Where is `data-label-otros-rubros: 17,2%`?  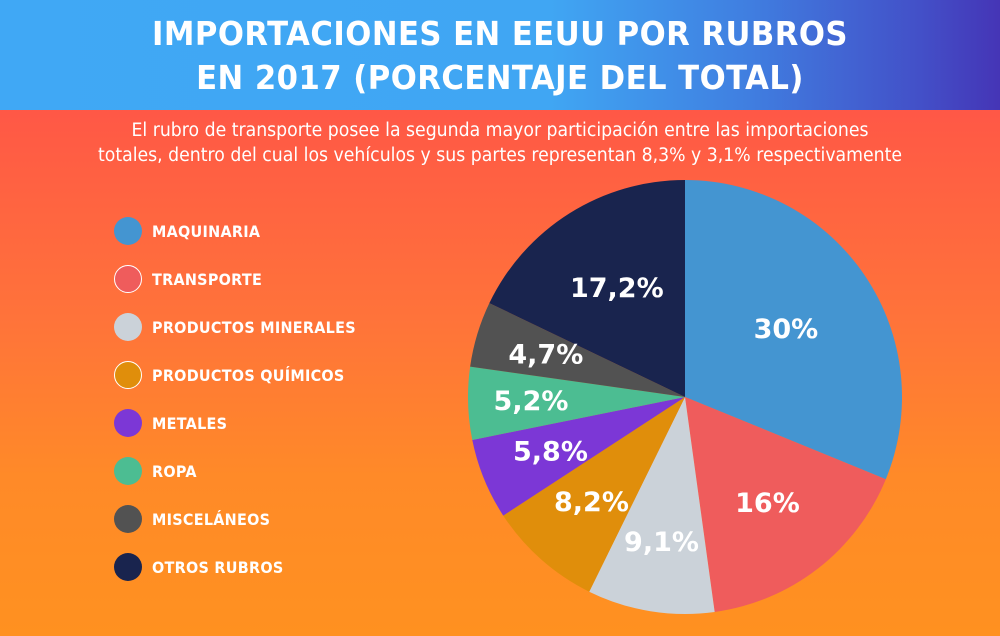
data-label-otros-rubros: 17,2% is located at coordinates (617, 288).